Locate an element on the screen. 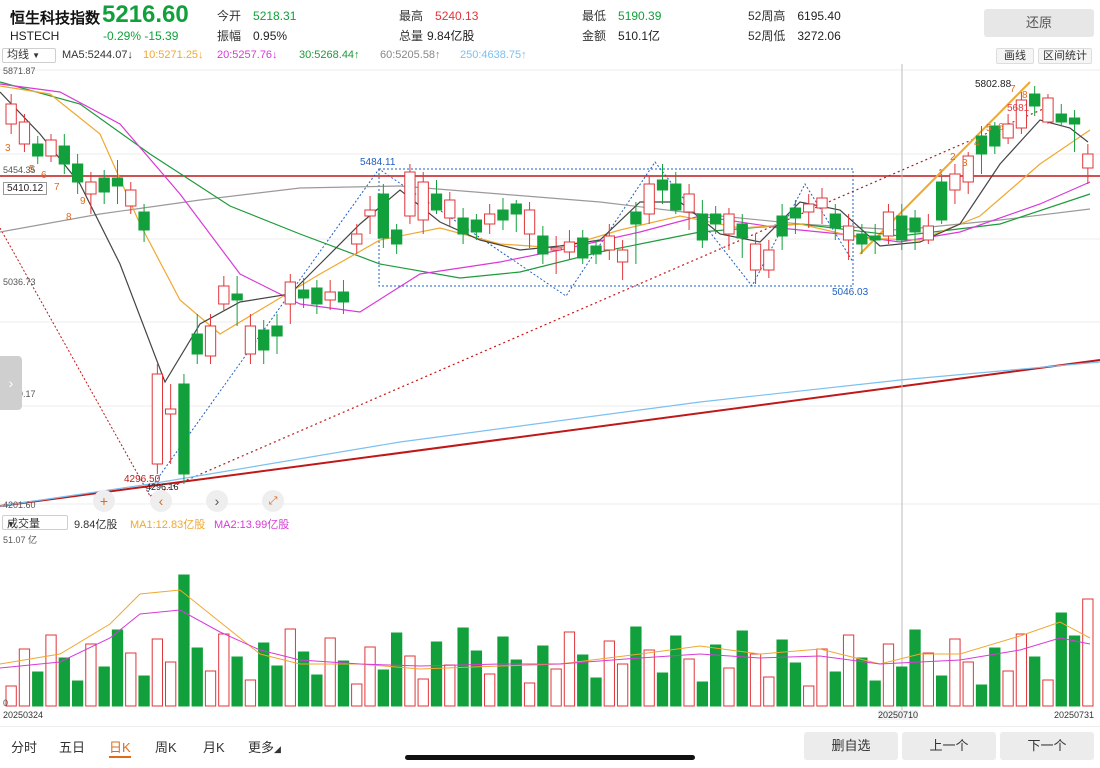  price-change: -0.29% -15.39 is located at coordinates (141, 36).